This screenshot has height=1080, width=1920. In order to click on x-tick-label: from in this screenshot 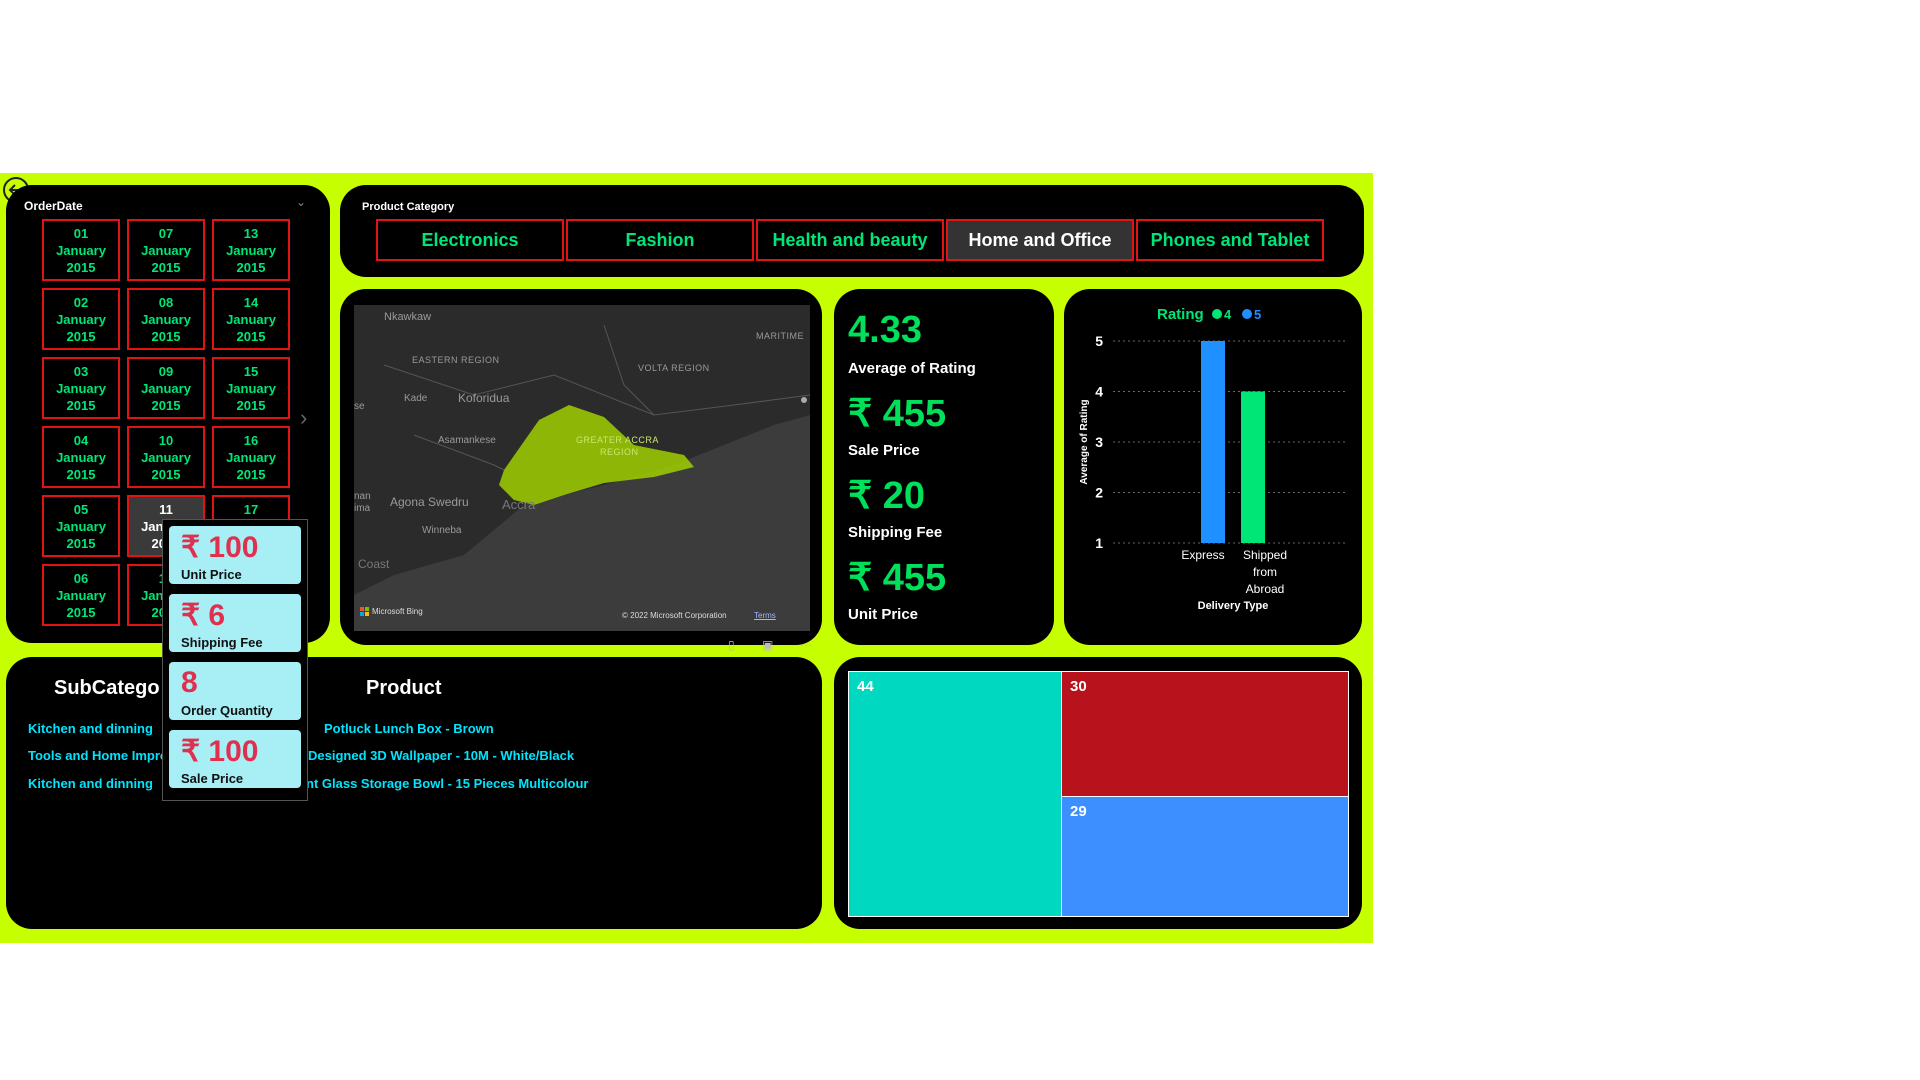, I will do `click(1265, 572)`.